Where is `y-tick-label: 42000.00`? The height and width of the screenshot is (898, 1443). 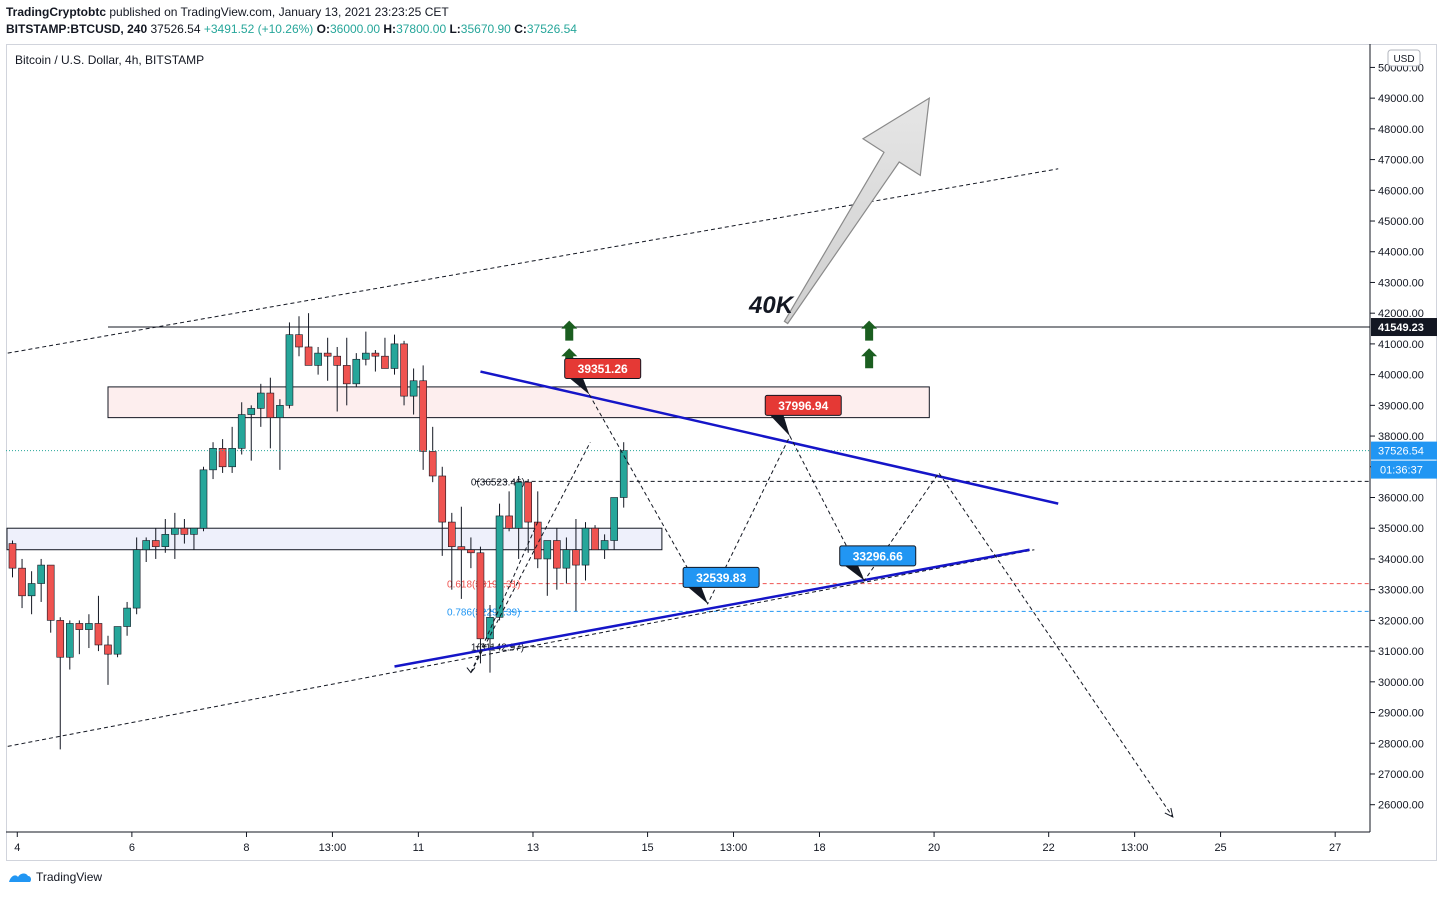 y-tick-label: 42000.00 is located at coordinates (1401, 314).